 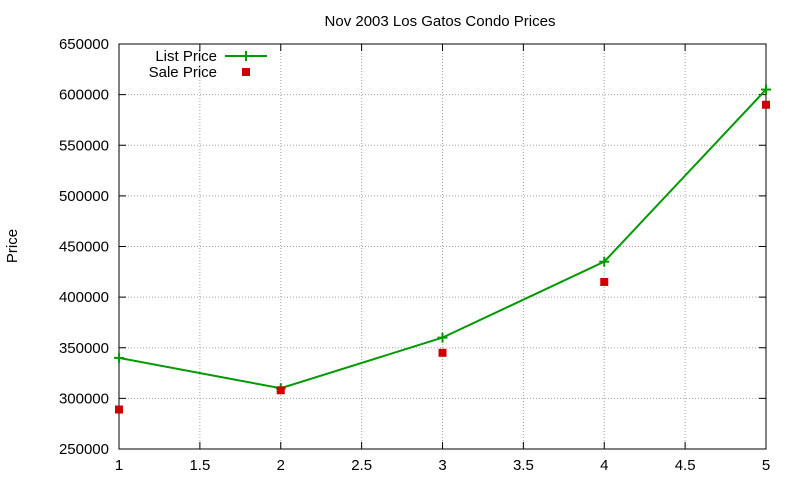 I want to click on y-tick-label: 650000, so click(x=84, y=44).